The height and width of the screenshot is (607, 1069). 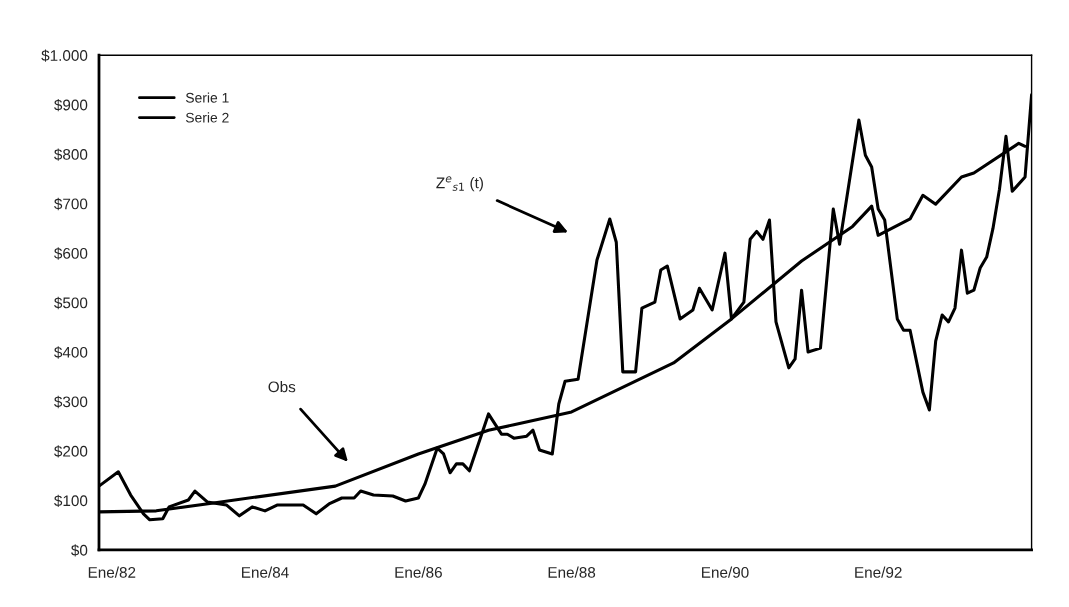 What do you see at coordinates (265, 572) in the screenshot?
I see `x-tick-label: Ene/84` at bounding box center [265, 572].